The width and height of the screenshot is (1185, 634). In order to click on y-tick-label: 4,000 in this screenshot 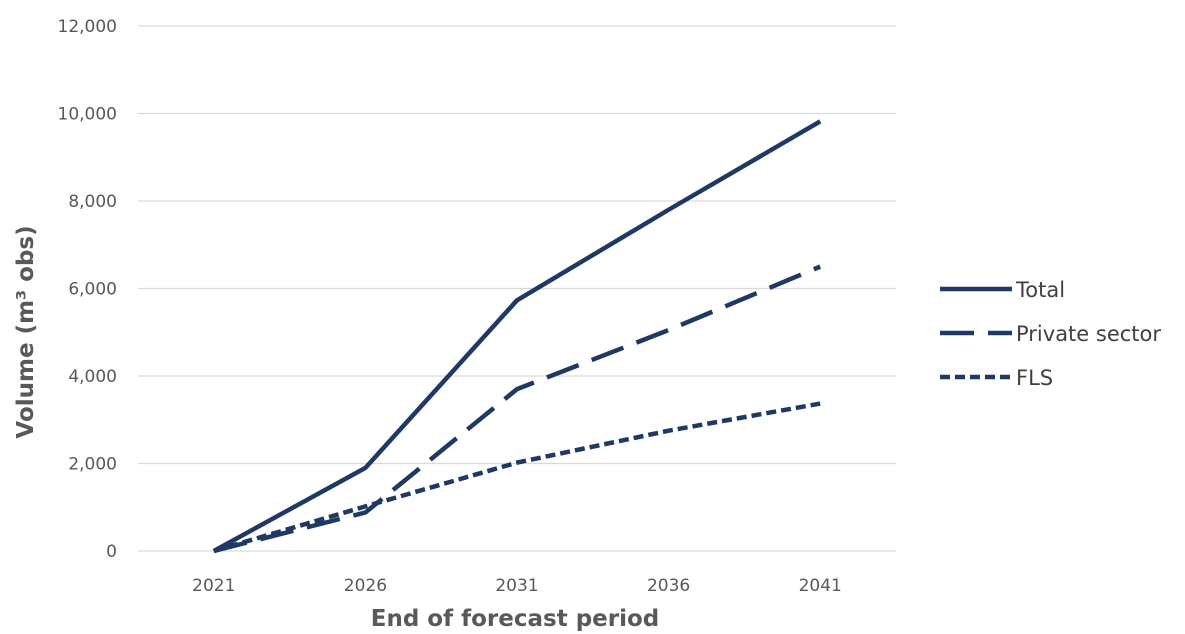, I will do `click(92, 377)`.